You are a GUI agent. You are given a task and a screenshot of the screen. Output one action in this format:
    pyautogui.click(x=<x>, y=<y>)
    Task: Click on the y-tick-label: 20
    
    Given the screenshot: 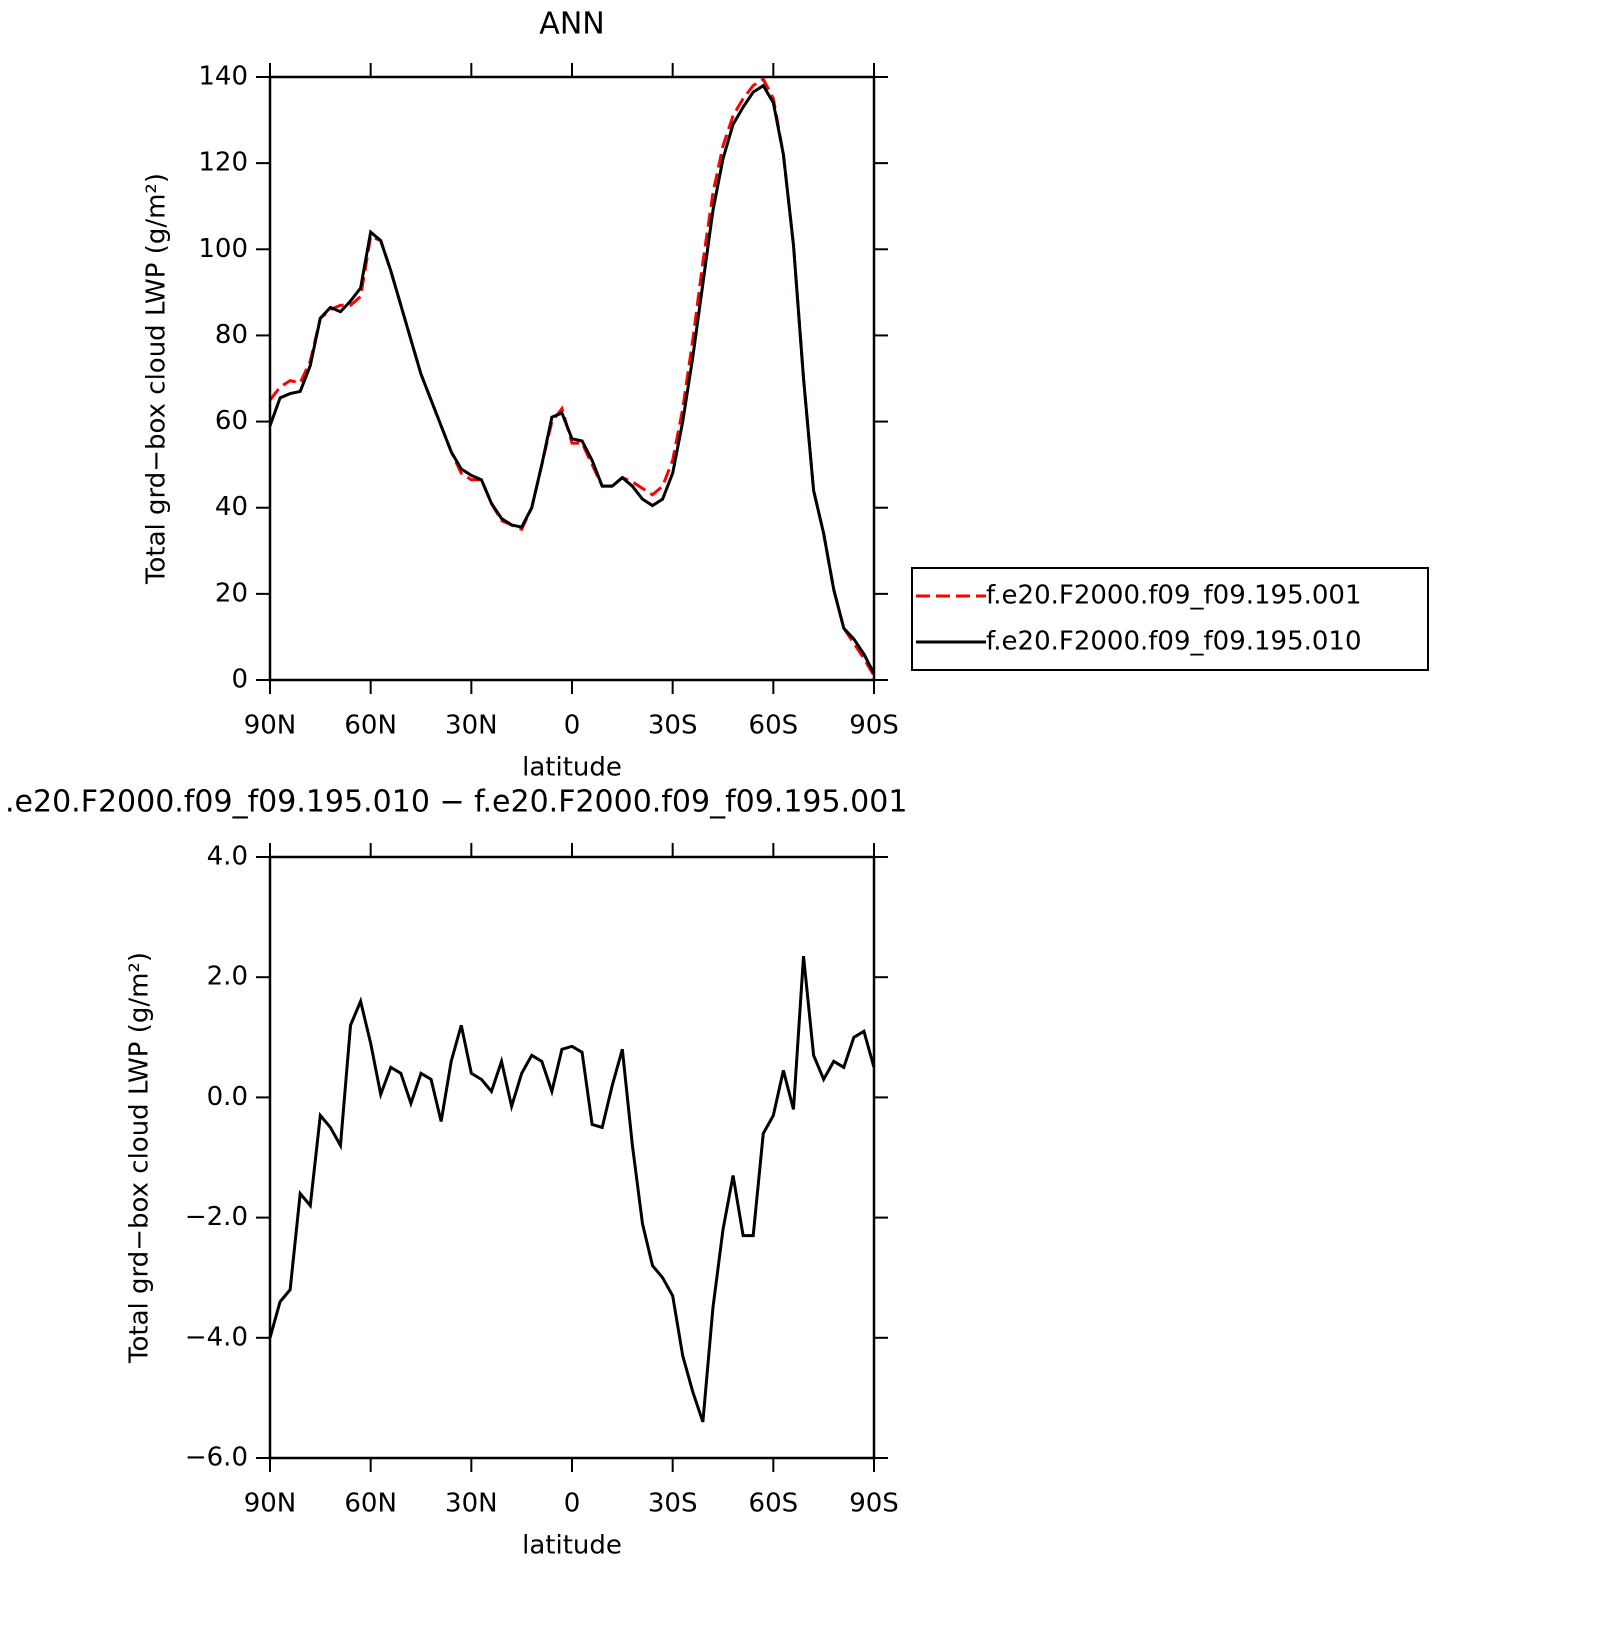 What is the action you would take?
    pyautogui.click(x=231, y=593)
    